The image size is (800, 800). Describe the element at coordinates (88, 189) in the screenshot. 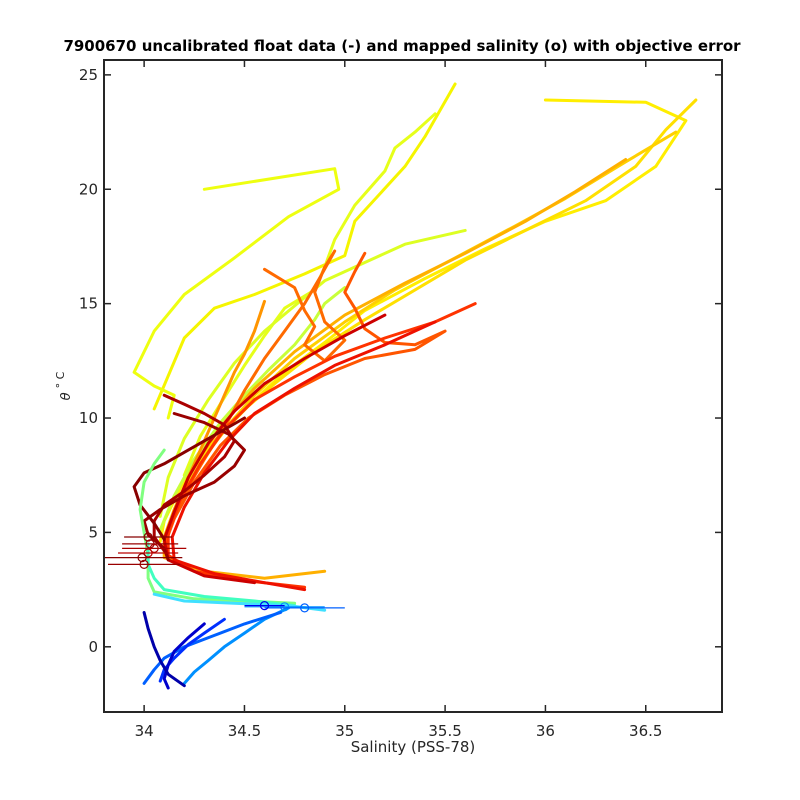

I see `y-tick-label: 20` at that location.